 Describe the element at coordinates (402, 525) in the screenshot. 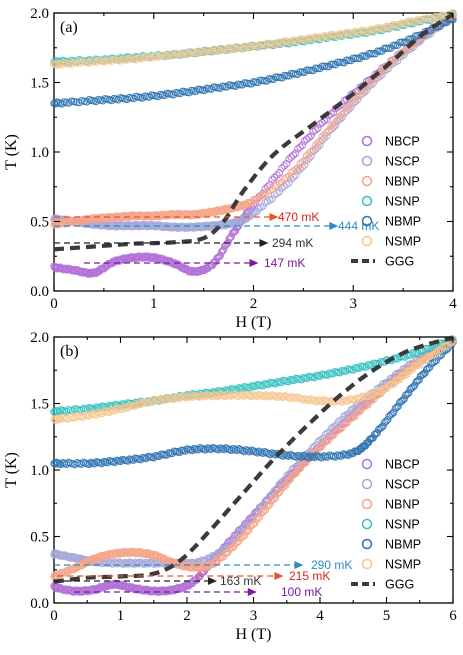

I see `legend-label: NSNP` at that location.